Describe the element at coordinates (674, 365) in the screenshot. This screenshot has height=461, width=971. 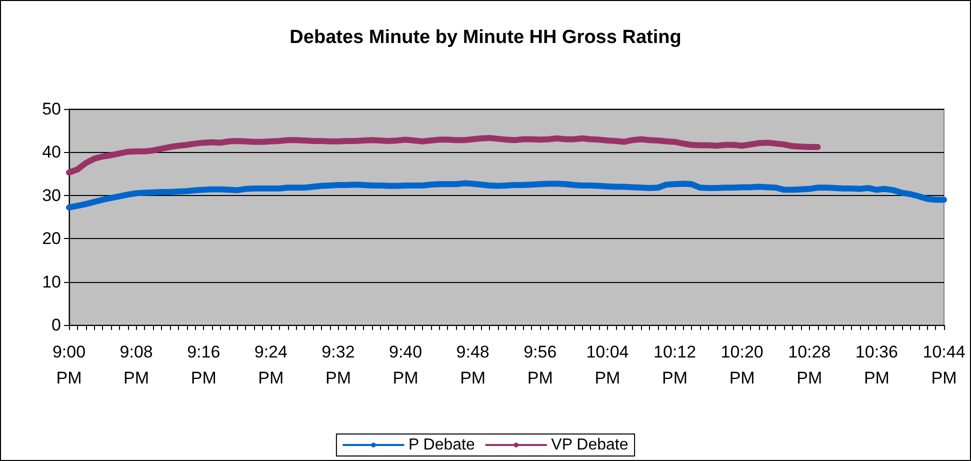
I see `x-tick-label: 10:12 PM` at that location.